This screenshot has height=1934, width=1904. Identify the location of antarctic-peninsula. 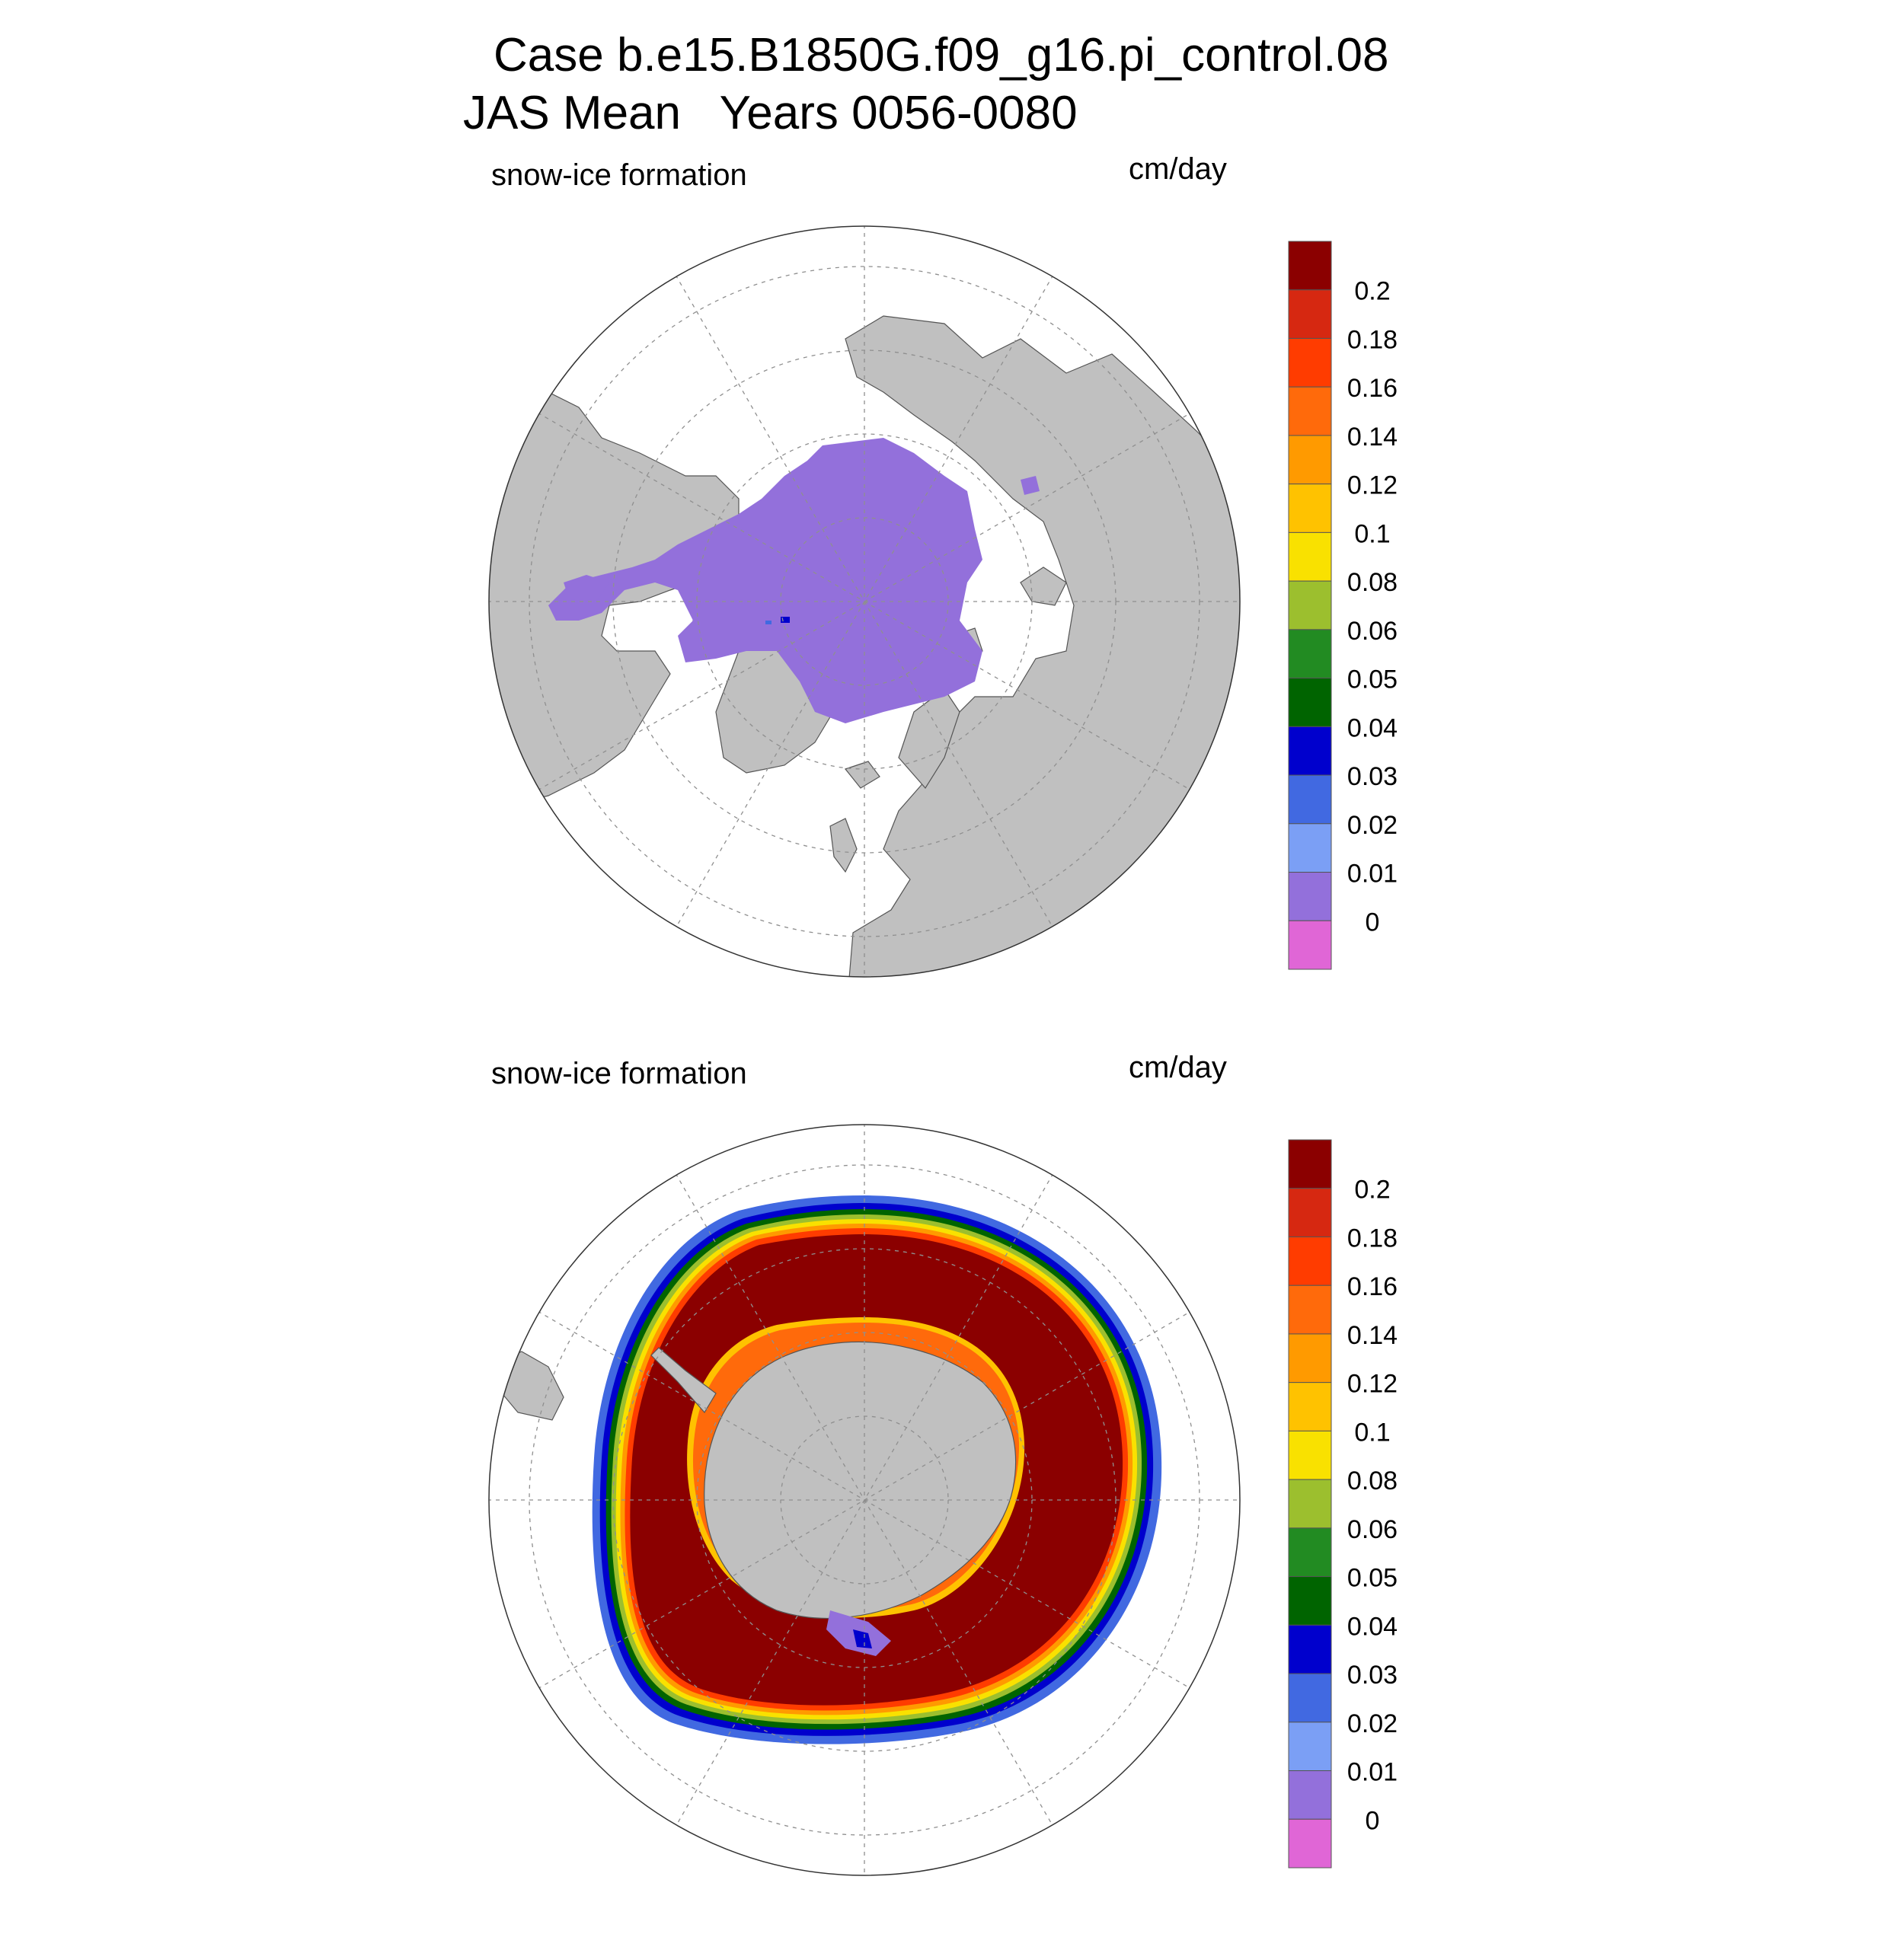
(683, 1380).